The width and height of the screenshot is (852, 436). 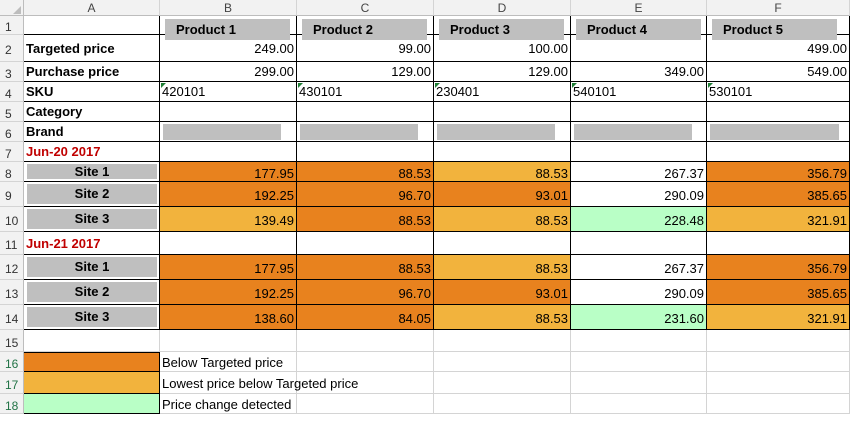 I want to click on price-value-cell: 138.60, so click(x=228, y=317).